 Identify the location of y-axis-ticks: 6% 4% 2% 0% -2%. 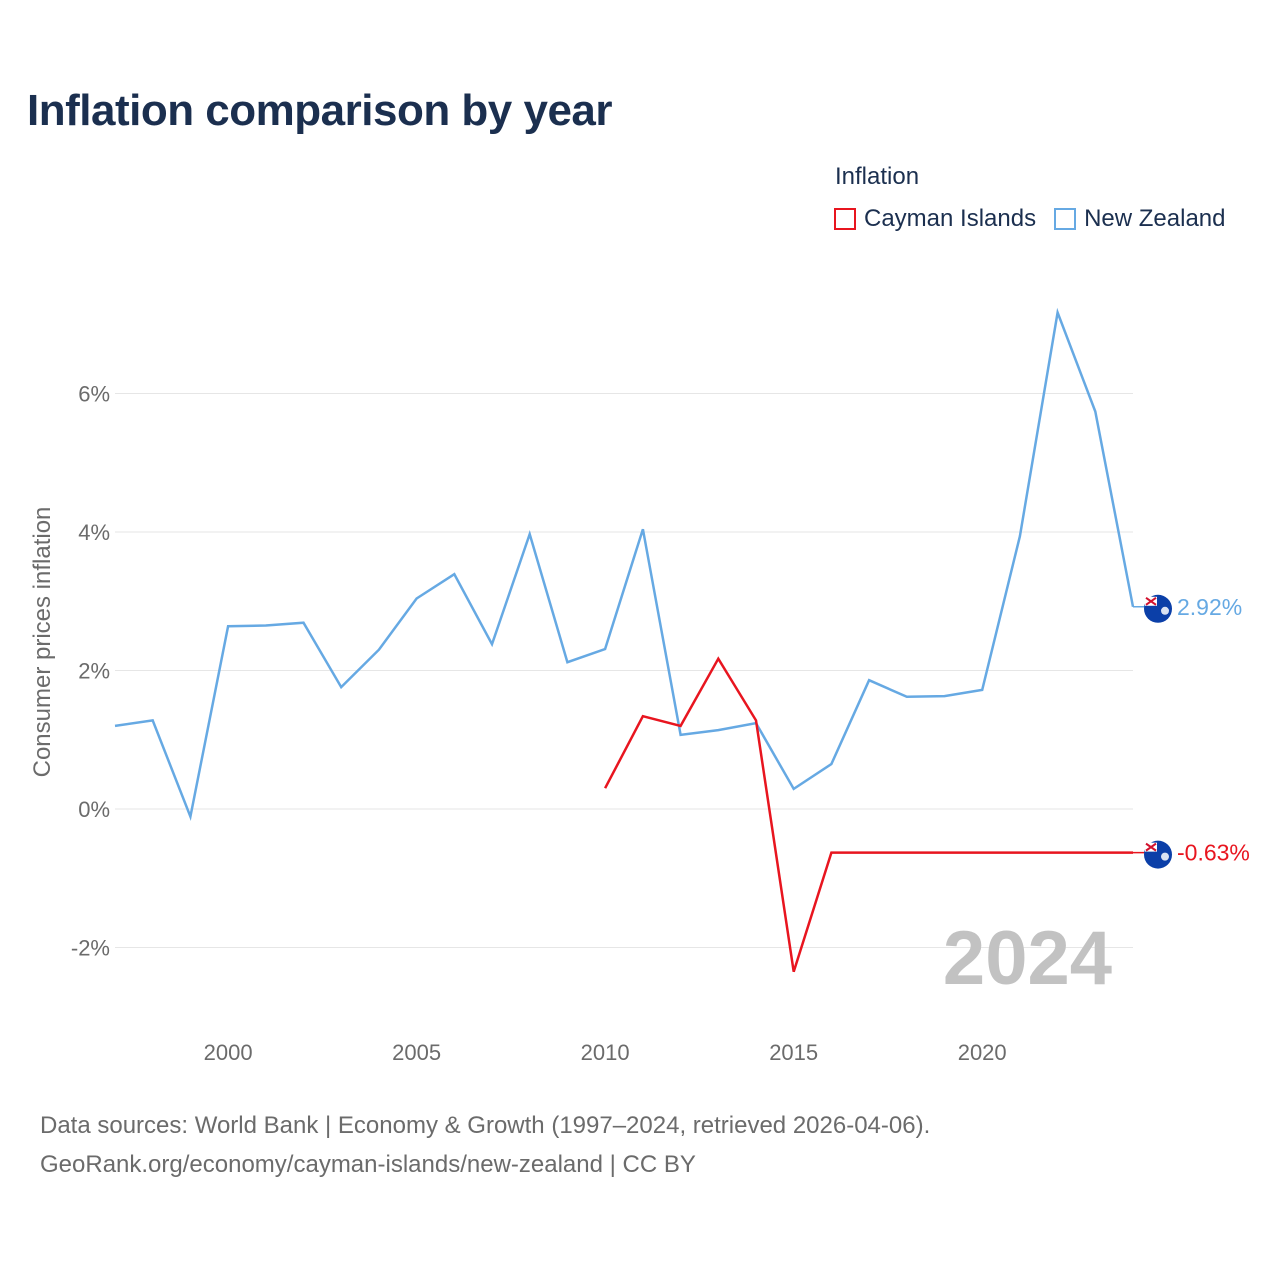
(90, 671).